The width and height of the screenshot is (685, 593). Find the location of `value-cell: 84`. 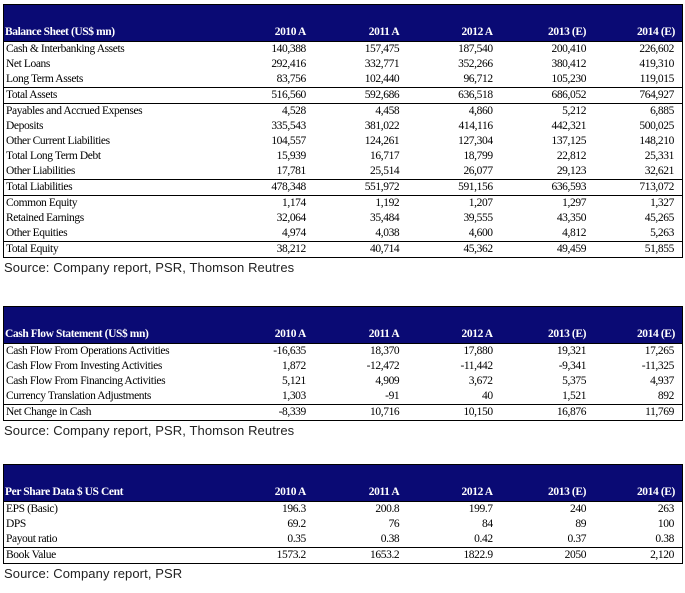

value-cell: 84 is located at coordinates (487, 524).